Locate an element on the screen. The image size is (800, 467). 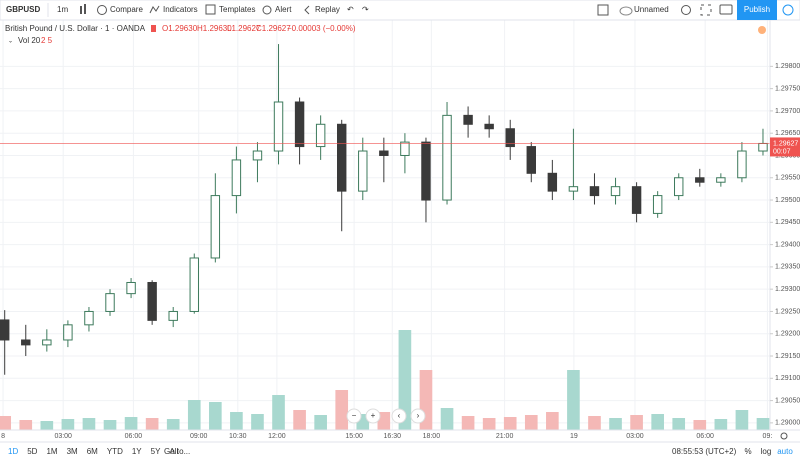
undo: ↶ is located at coordinates (350, 9).